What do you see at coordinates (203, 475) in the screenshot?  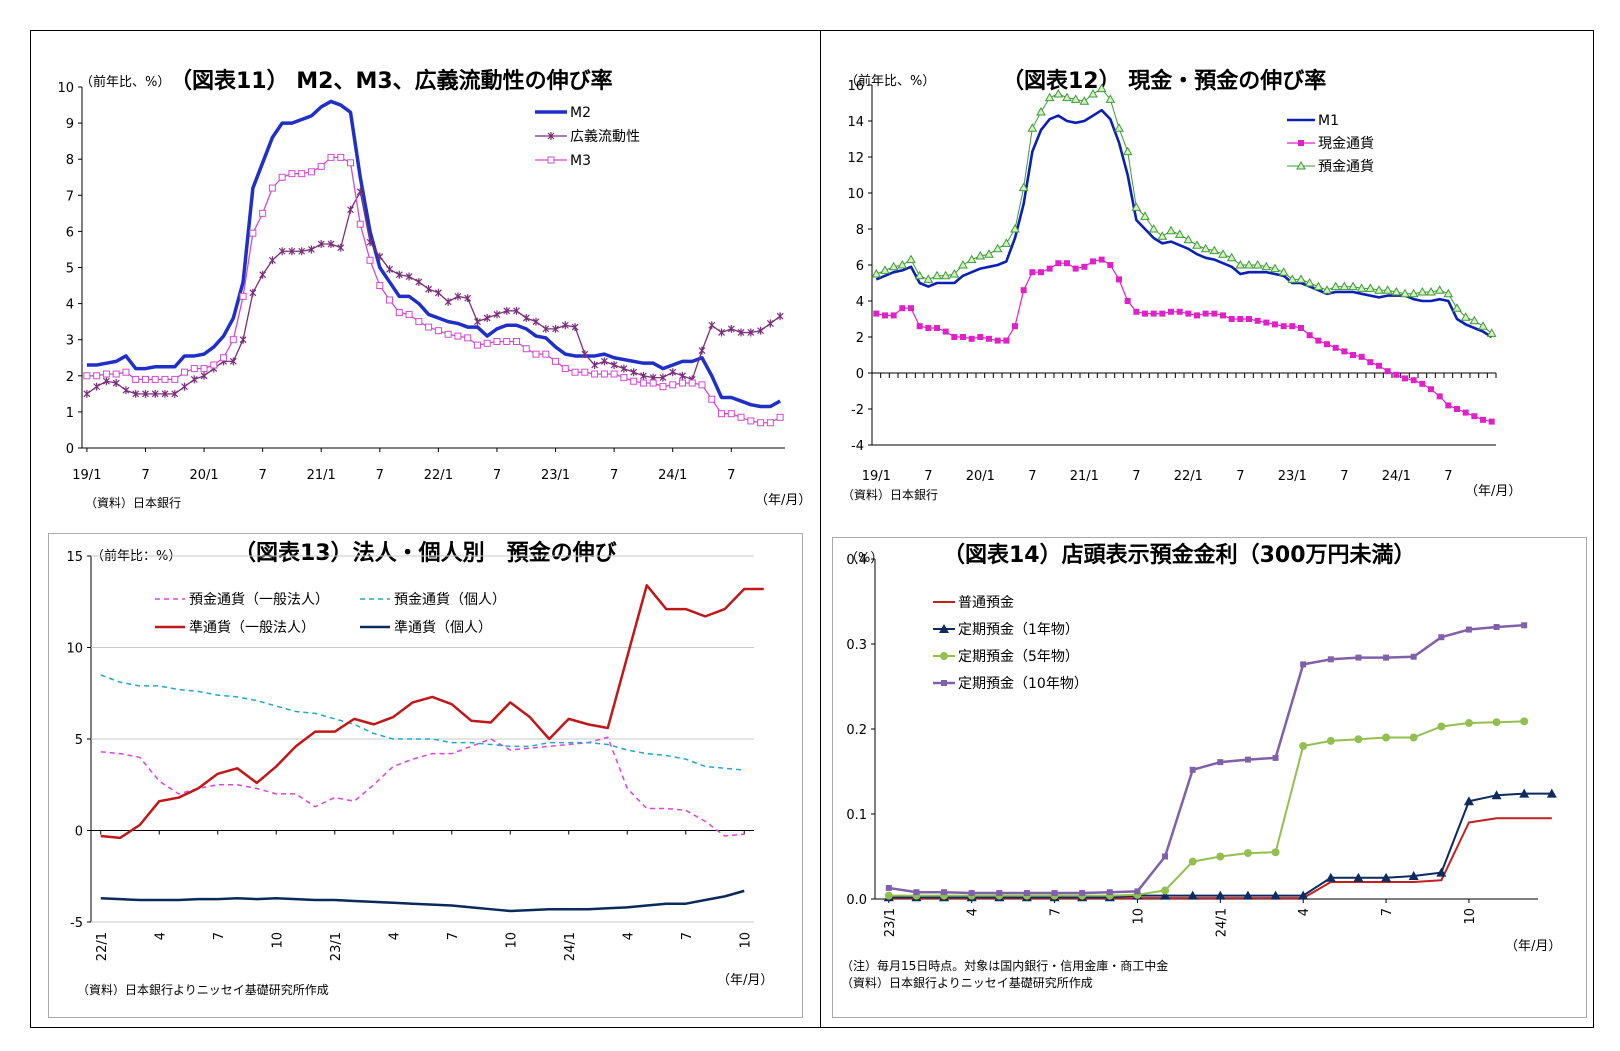 I see `x-tick-label: 20/1` at bounding box center [203, 475].